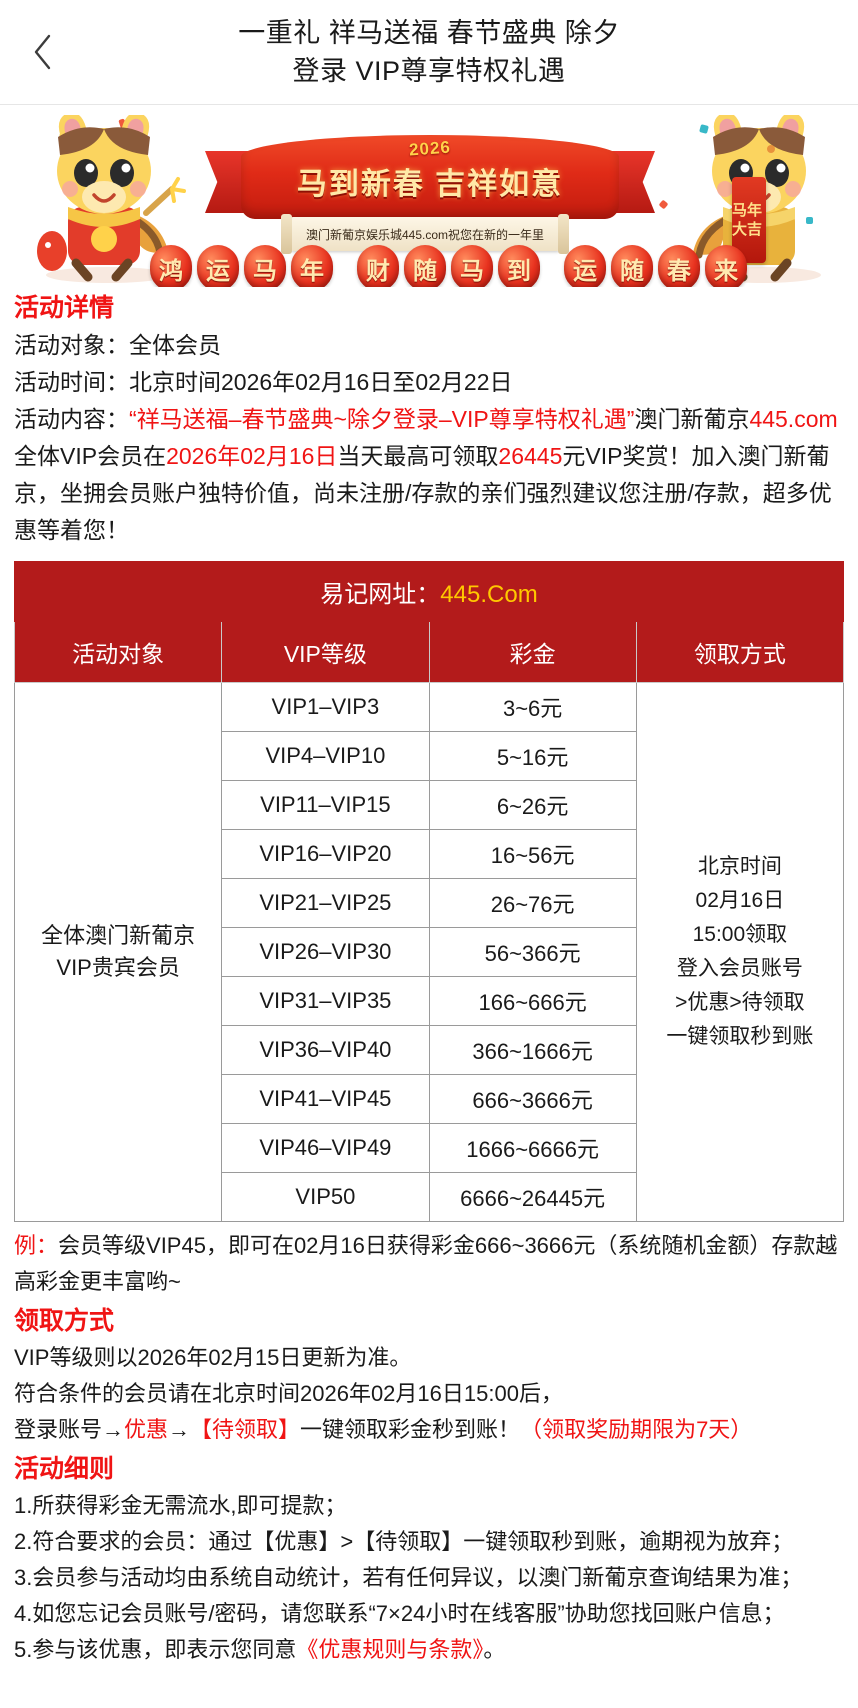 This screenshot has width=858, height=1708. Describe the element at coordinates (71, 345) in the screenshot. I see `detail-target-label: 活动对象：` at that location.